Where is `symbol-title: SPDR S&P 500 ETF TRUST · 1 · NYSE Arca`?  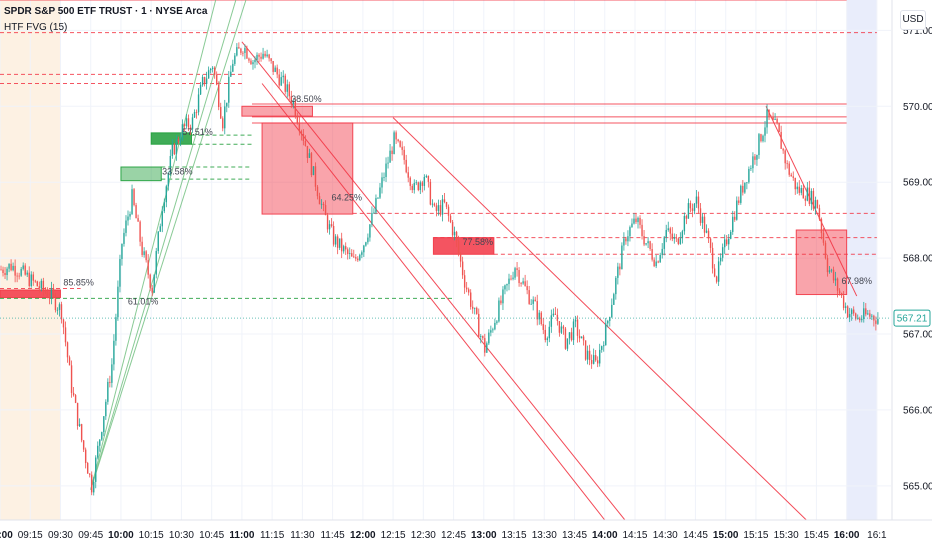 symbol-title: SPDR S&P 500 ETF TRUST · 1 · NYSE Arca is located at coordinates (106, 11).